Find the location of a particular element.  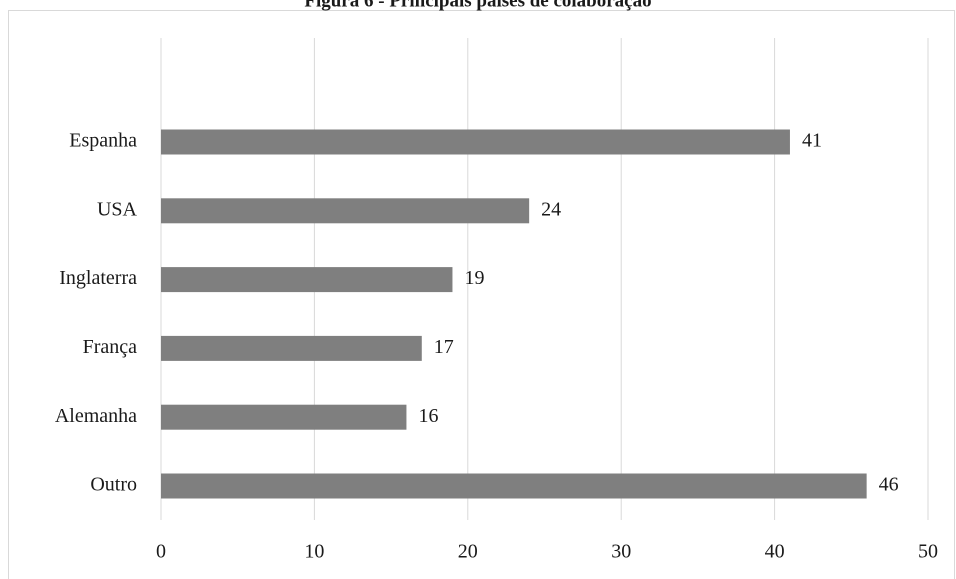

data-label: 19 is located at coordinates (474, 278).